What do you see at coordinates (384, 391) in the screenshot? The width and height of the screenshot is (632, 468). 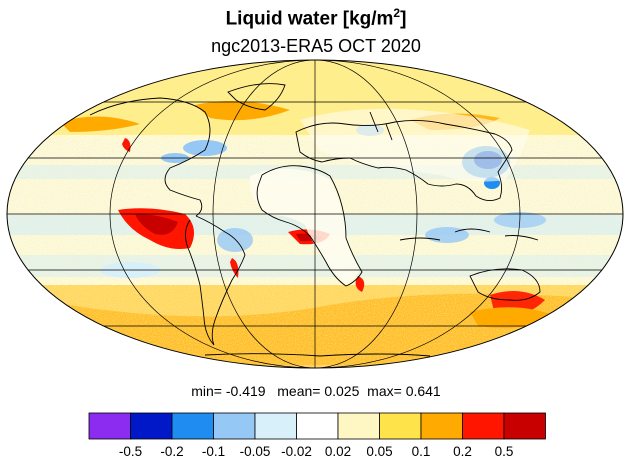 I see `stat-max-label: max=` at bounding box center [384, 391].